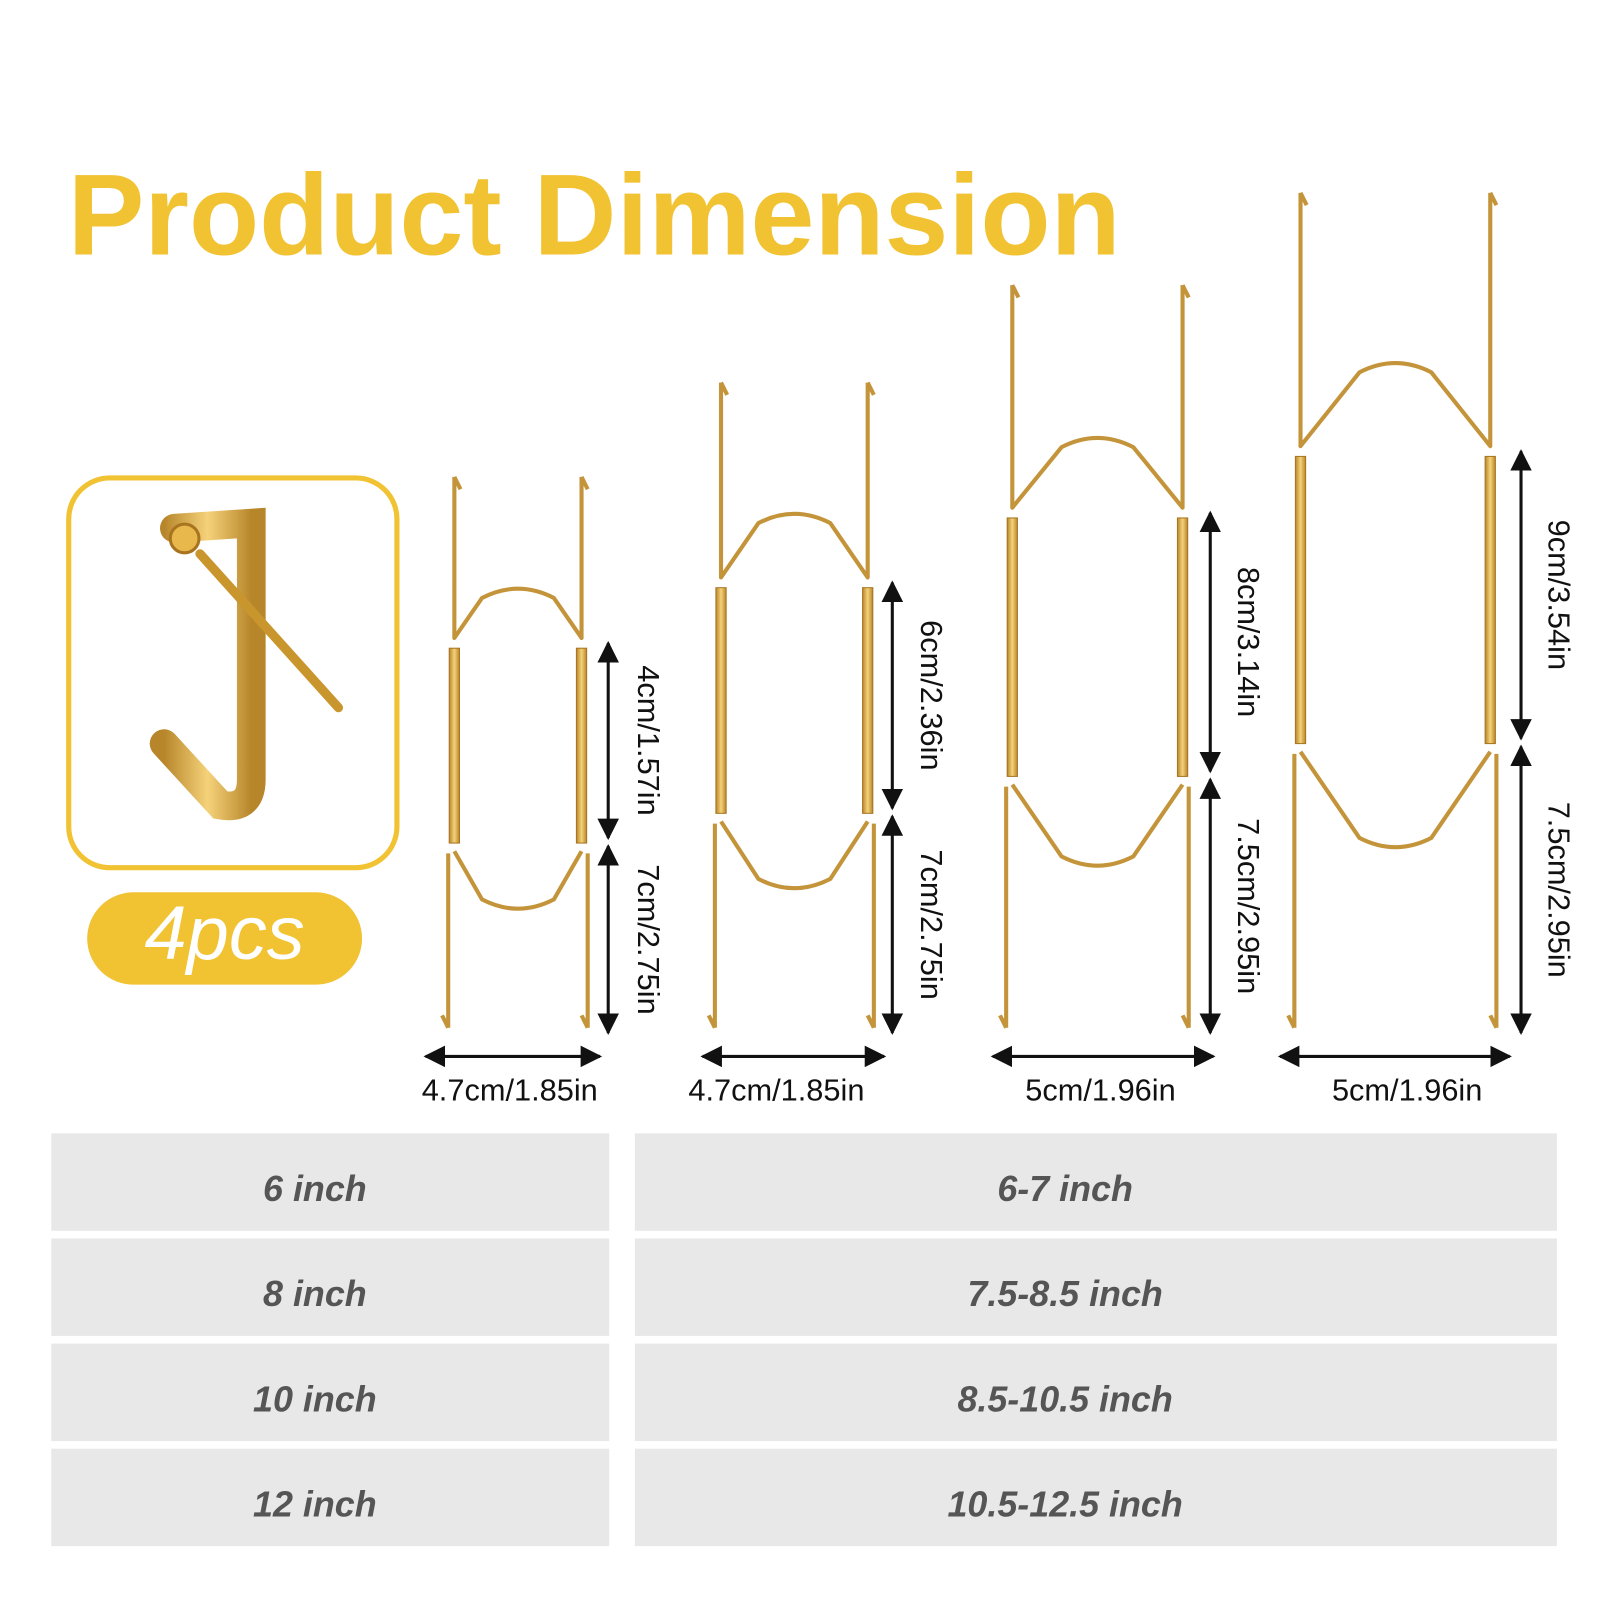 This screenshot has width=1600, height=1600. Describe the element at coordinates (1248, 642) in the screenshot. I see `upper-label: 8cm/3.14in` at that location.